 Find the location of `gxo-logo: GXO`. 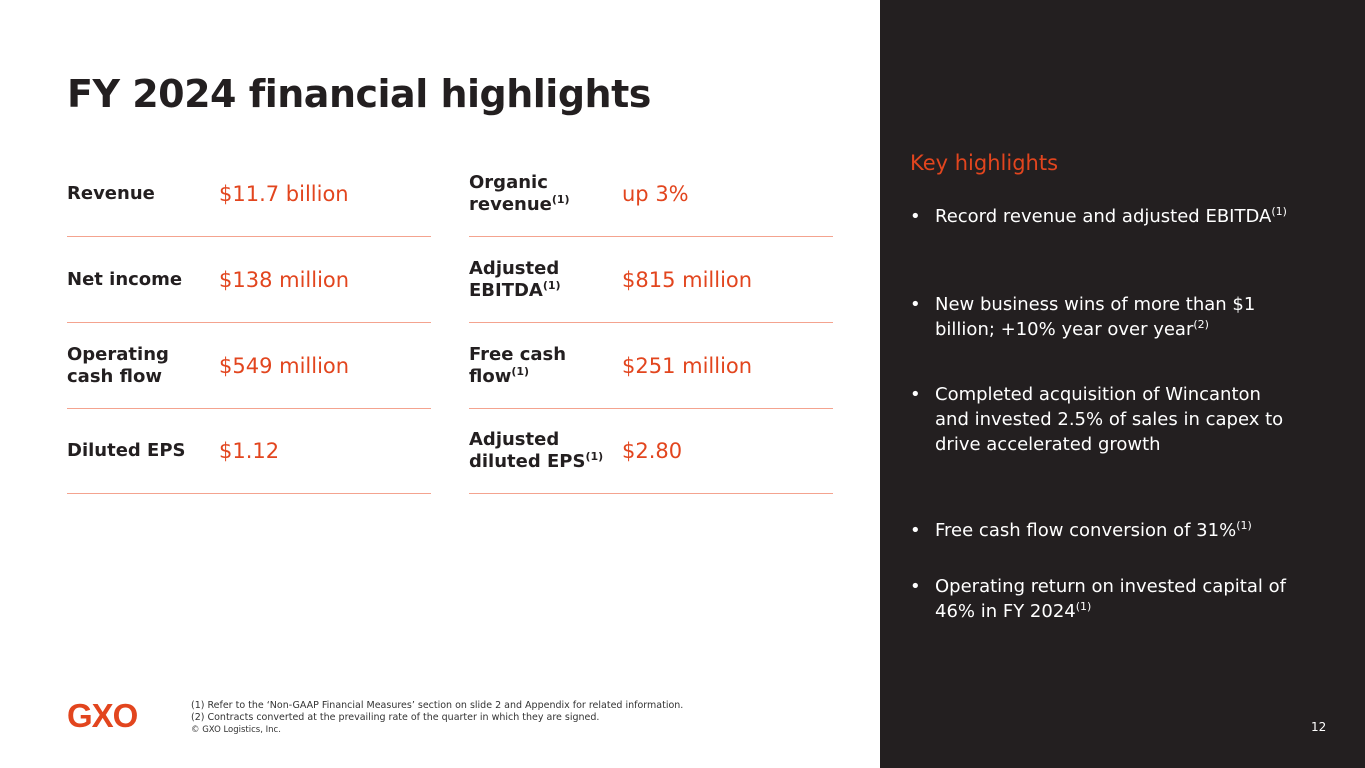

gxo-logo: GXO is located at coordinates (102, 715).